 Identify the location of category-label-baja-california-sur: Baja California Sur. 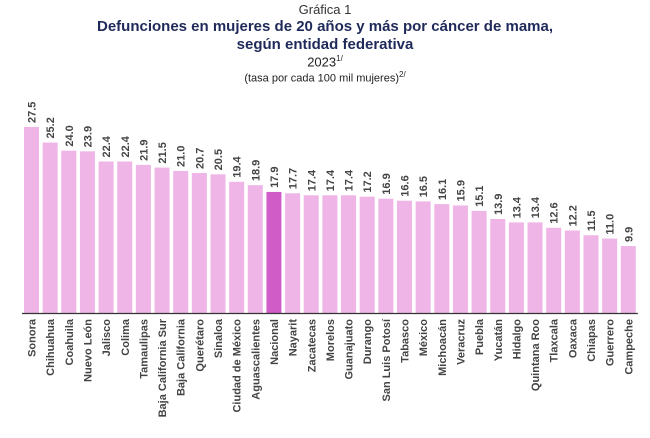
(163, 367).